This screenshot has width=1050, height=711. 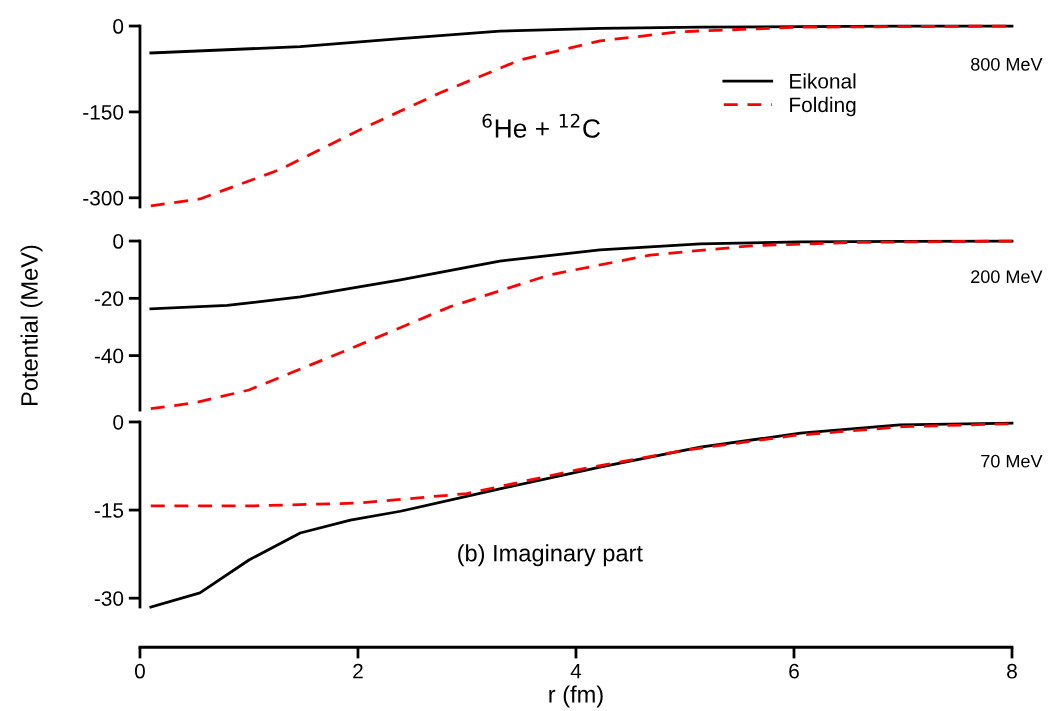 I want to click on annotation: 70 MeV, so click(x=1012, y=461).